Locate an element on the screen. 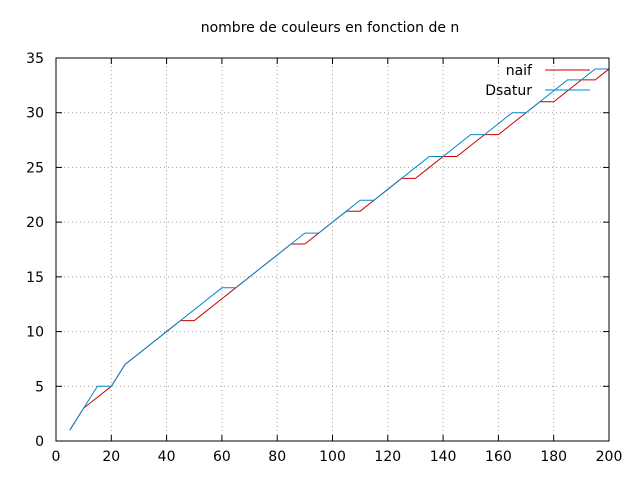 The image size is (640, 485). y-tick-label: 15 is located at coordinates (35, 278).